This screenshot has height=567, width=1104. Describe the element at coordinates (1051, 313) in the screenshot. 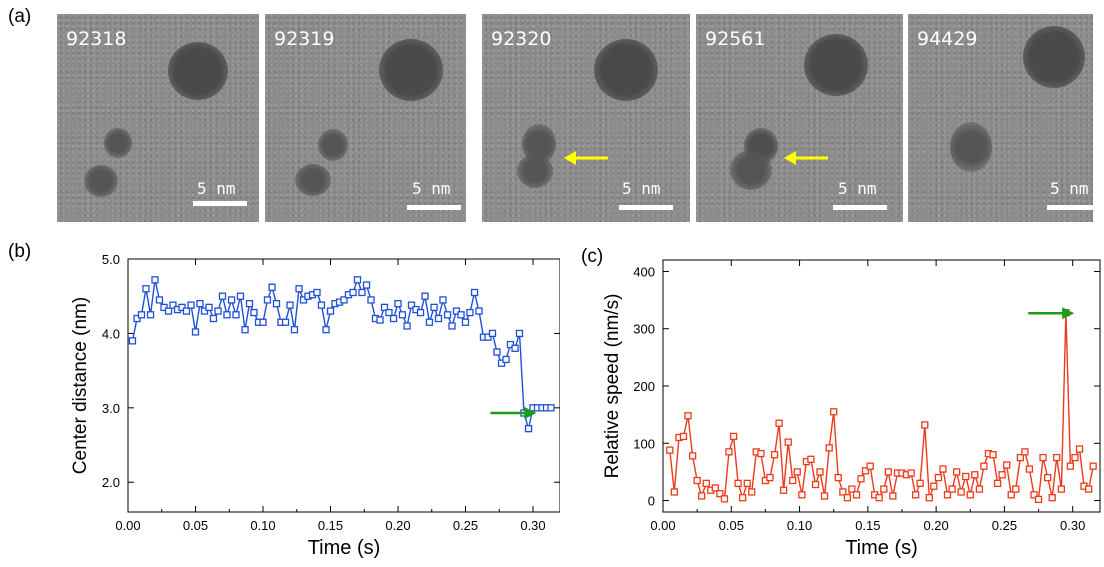

I see `green-arrow-icon` at that location.